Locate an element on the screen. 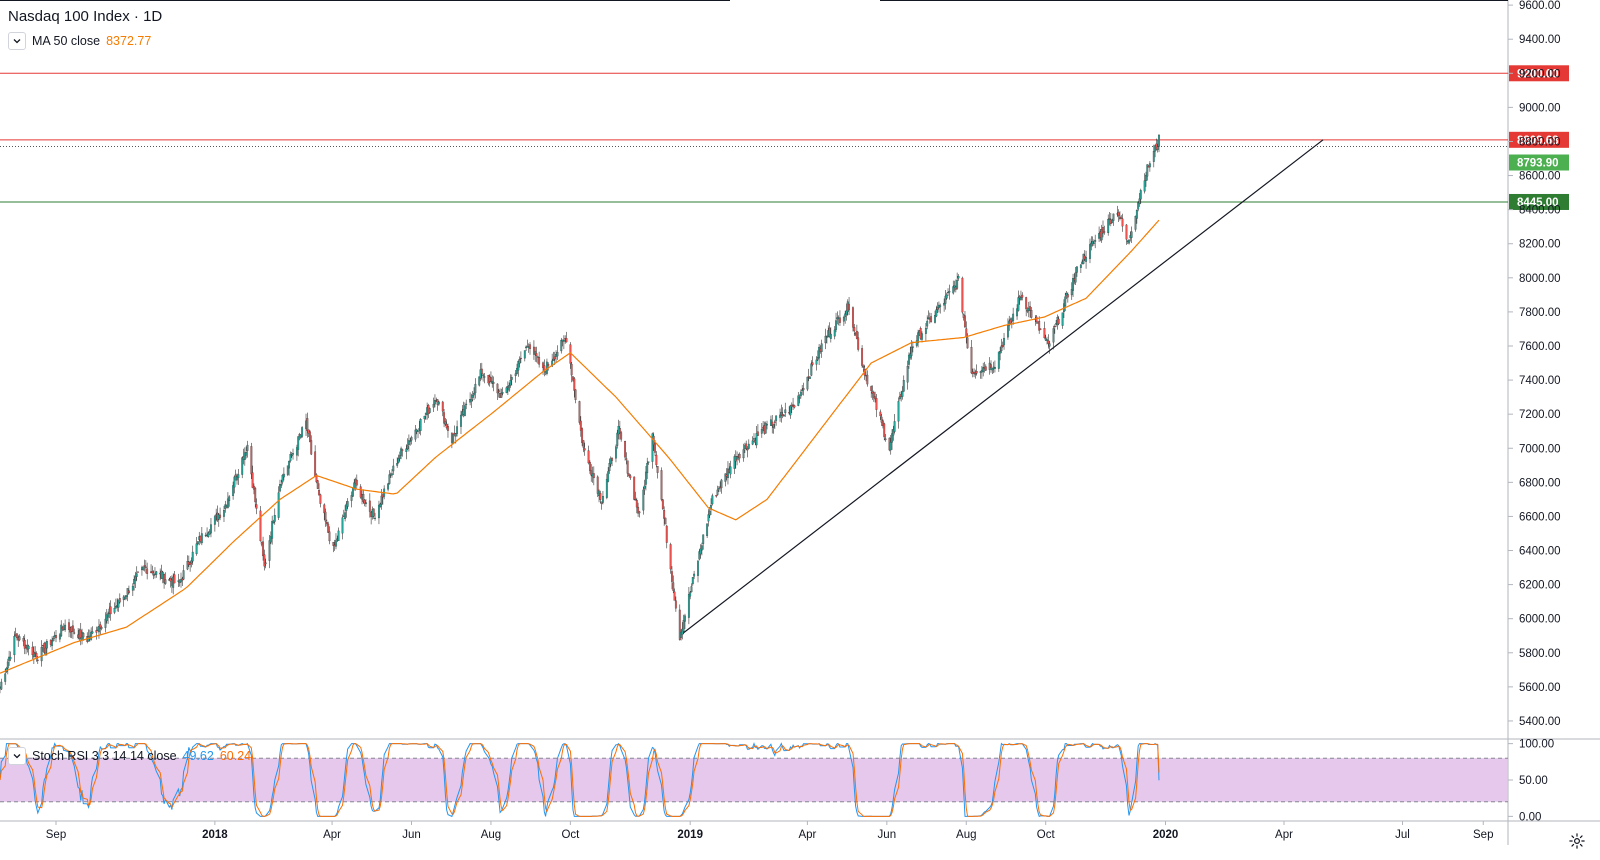 The width and height of the screenshot is (1600, 860). last-price-tag-label: 8793.90 is located at coordinates (1538, 164).